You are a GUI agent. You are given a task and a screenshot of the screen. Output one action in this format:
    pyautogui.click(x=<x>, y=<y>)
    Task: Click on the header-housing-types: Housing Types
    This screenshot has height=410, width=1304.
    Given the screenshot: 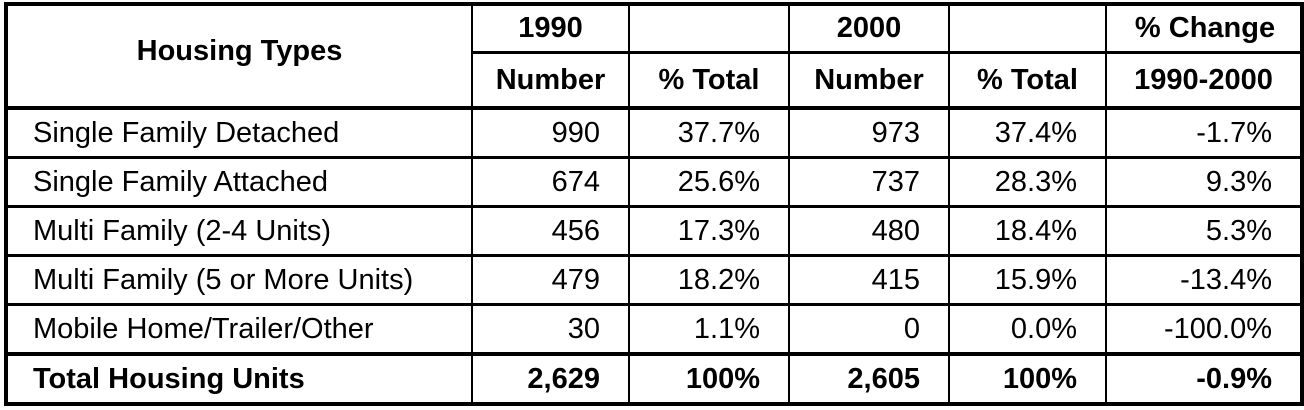 What is the action you would take?
    pyautogui.click(x=239, y=56)
    